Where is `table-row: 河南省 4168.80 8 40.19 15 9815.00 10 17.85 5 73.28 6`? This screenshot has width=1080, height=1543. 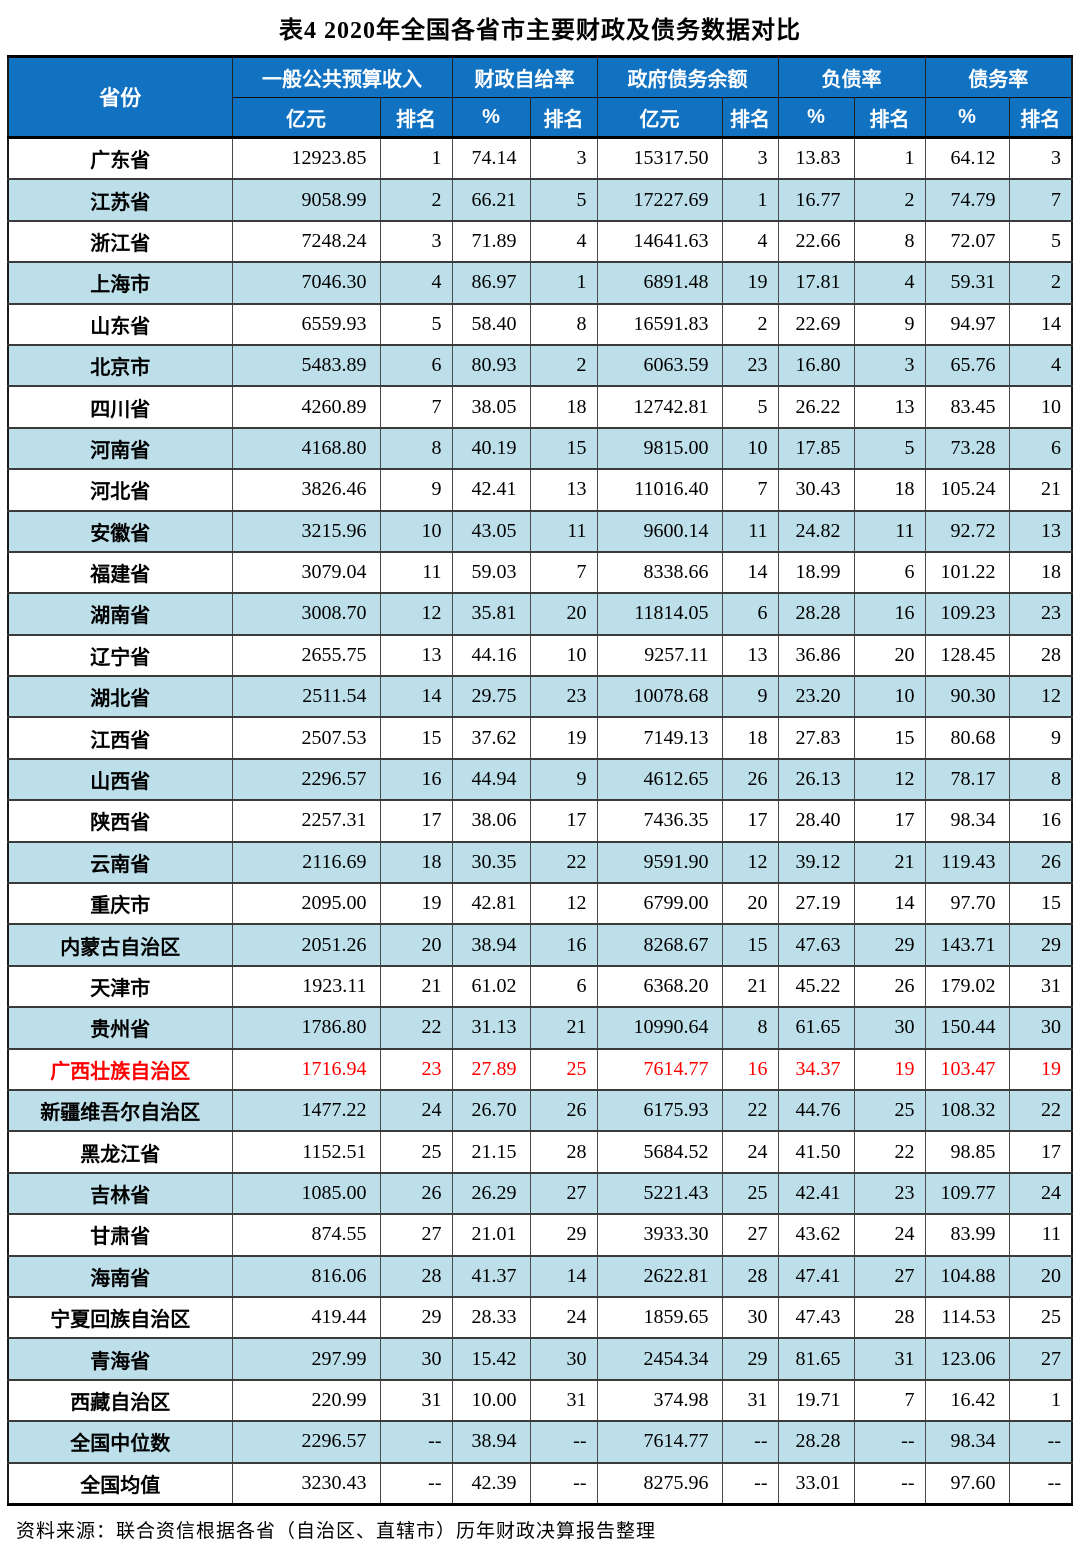
table-row: 河南省 4168.80 8 40.19 15 9815.00 10 17.85 5 73.28 6 is located at coordinates (540, 448).